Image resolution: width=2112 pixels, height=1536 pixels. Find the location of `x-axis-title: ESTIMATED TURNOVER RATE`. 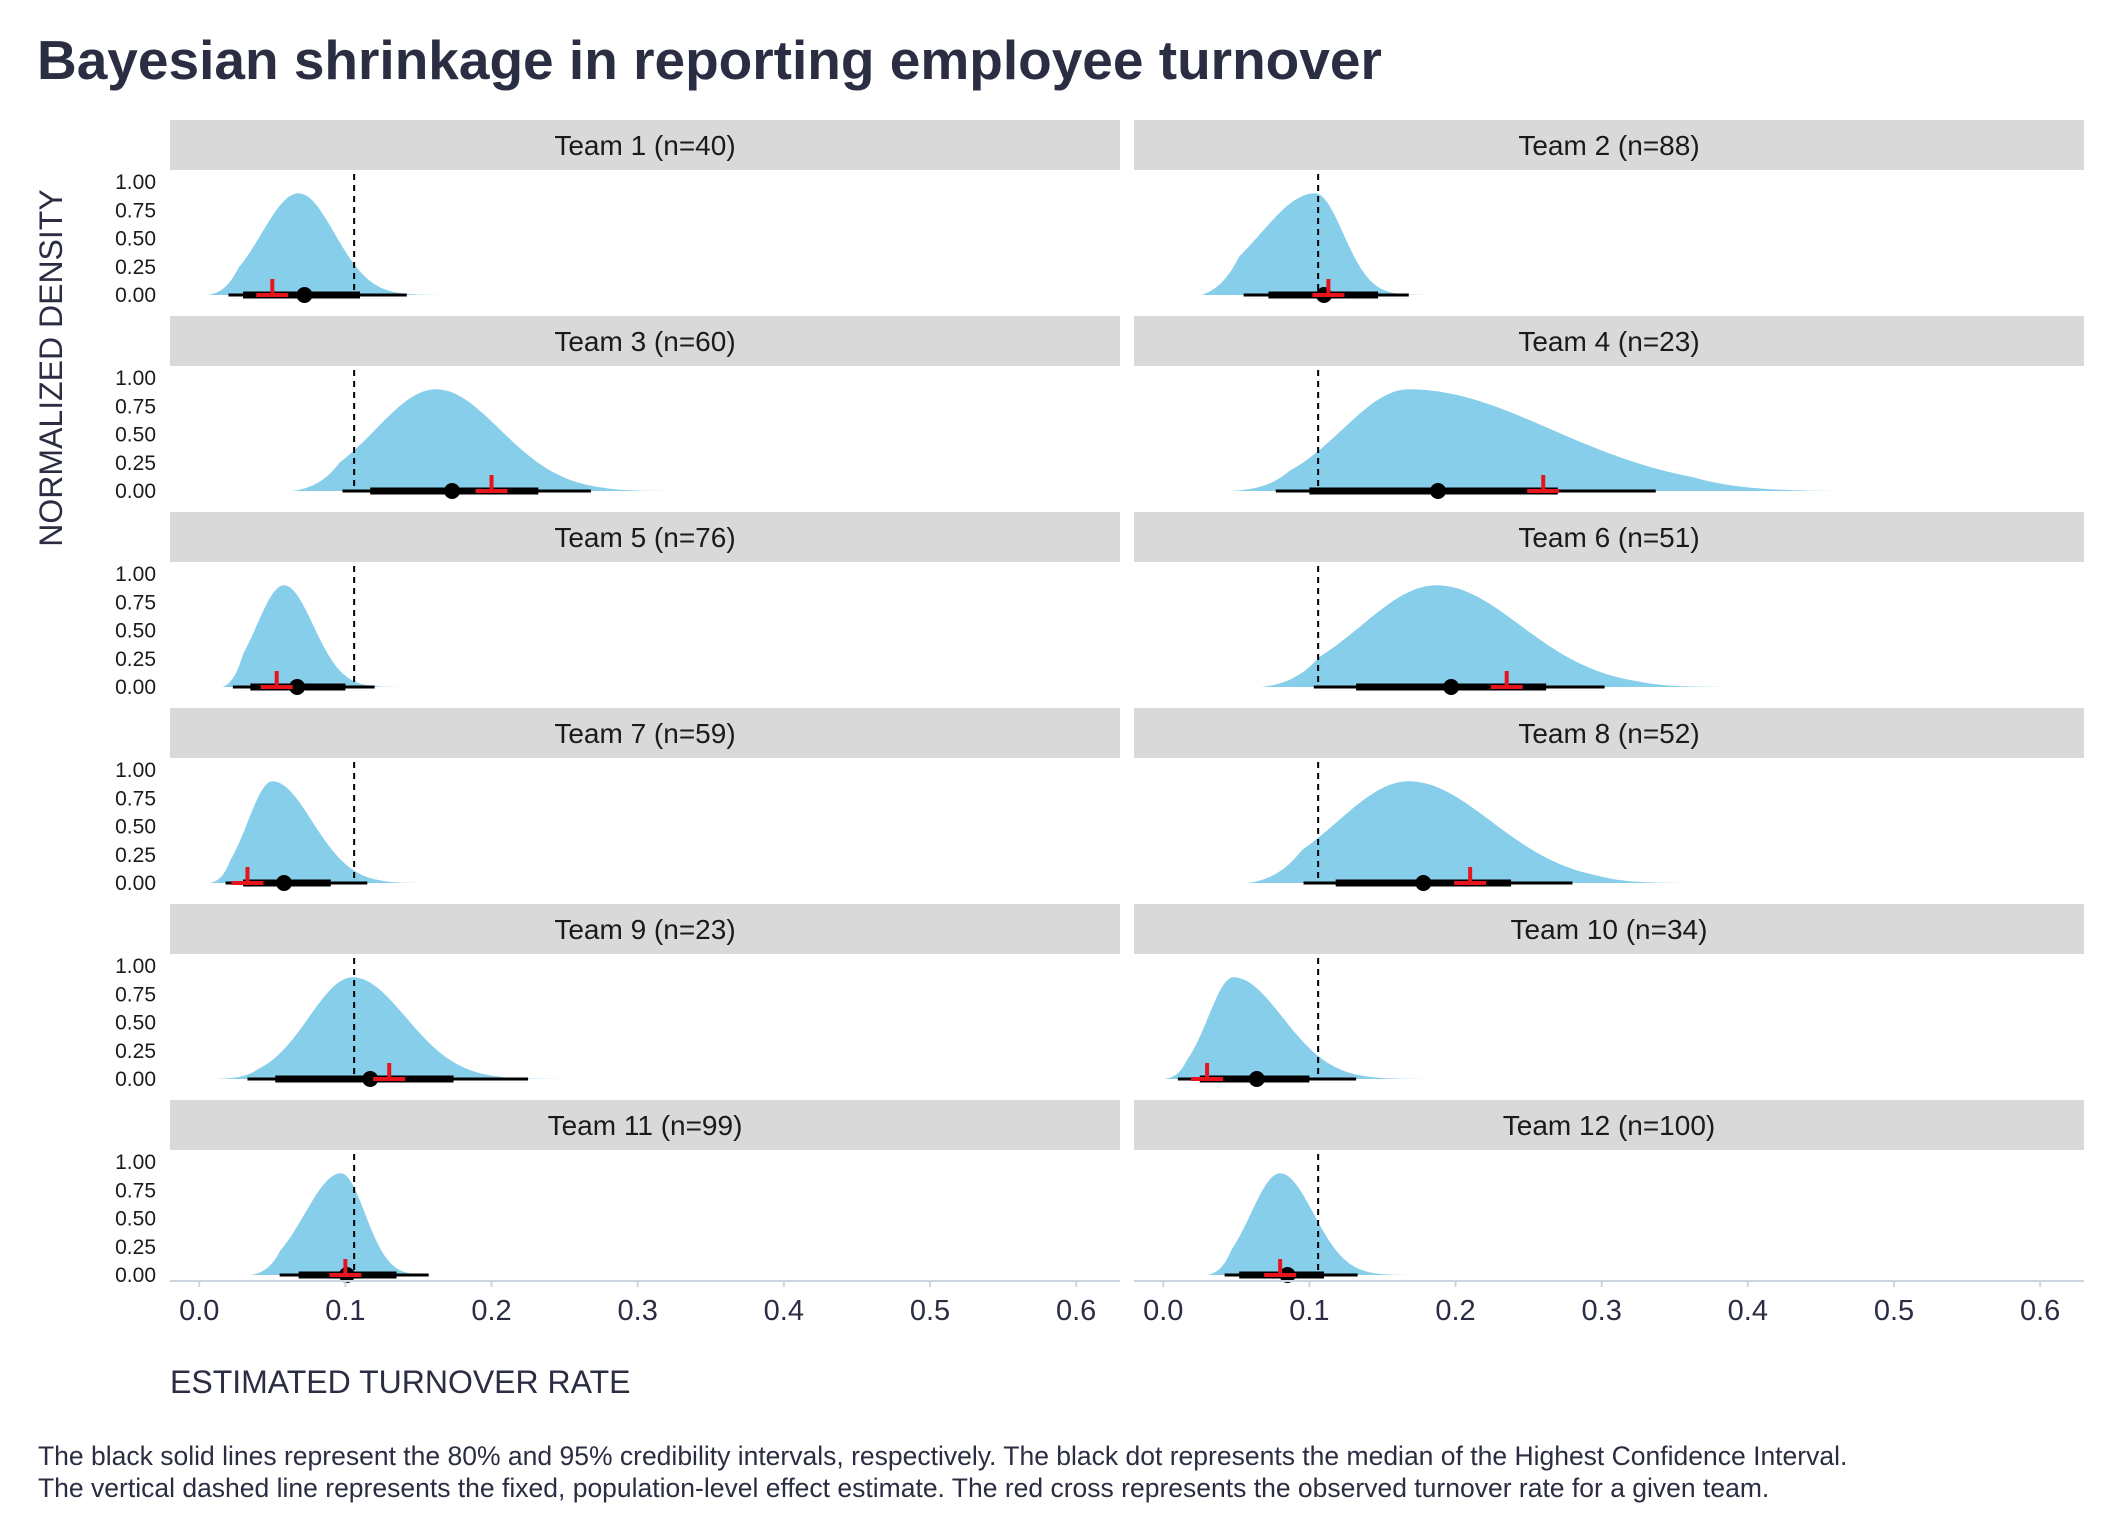

x-axis-title: ESTIMATED TURNOVER RATE is located at coordinates (400, 1382).